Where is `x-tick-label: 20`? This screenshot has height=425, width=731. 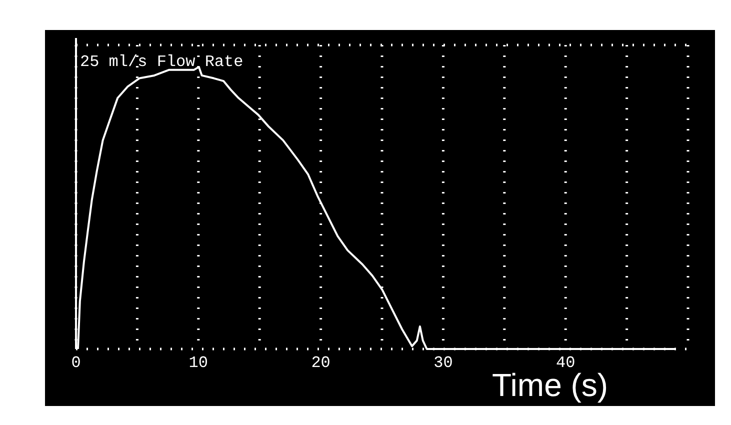 x-tick-label: 20 is located at coordinates (320, 363).